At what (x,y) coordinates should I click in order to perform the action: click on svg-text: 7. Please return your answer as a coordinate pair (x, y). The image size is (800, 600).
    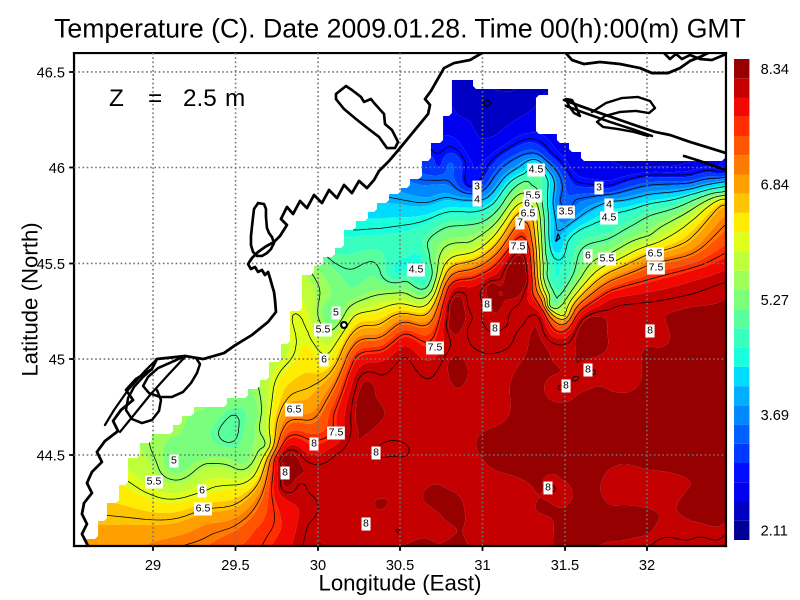
    Looking at the image, I should click on (520, 223).